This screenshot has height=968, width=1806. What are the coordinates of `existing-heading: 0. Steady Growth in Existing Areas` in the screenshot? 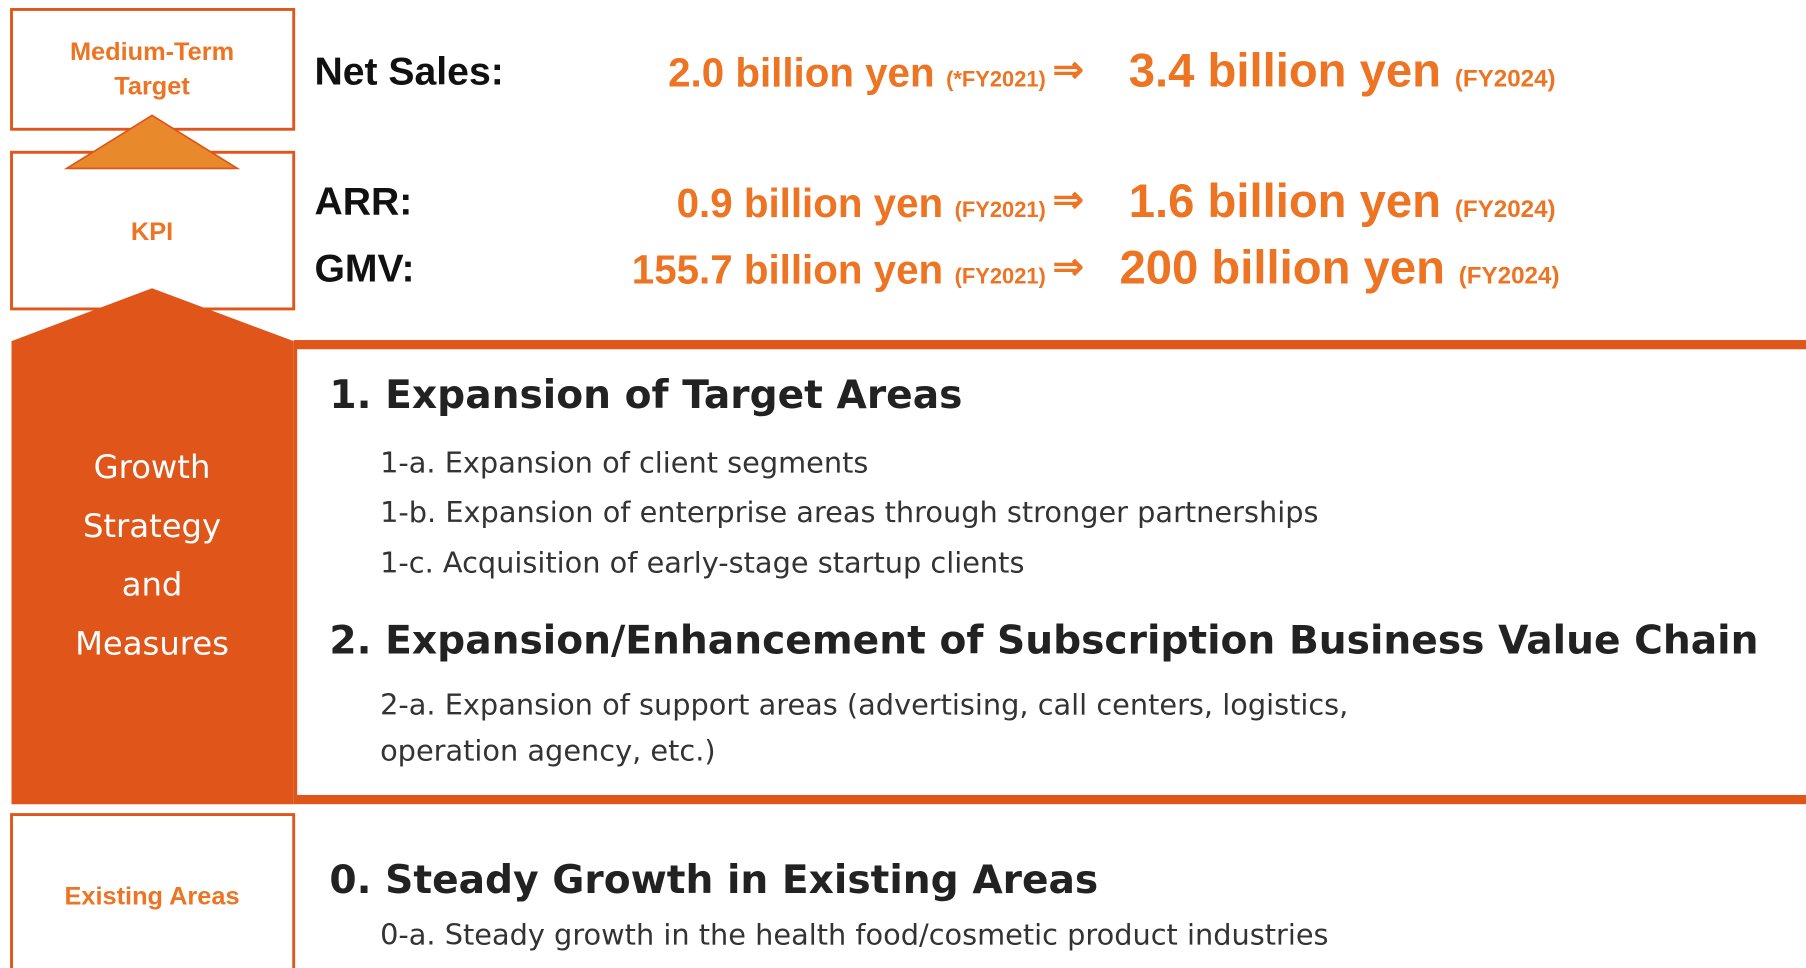 It's located at (713, 880).